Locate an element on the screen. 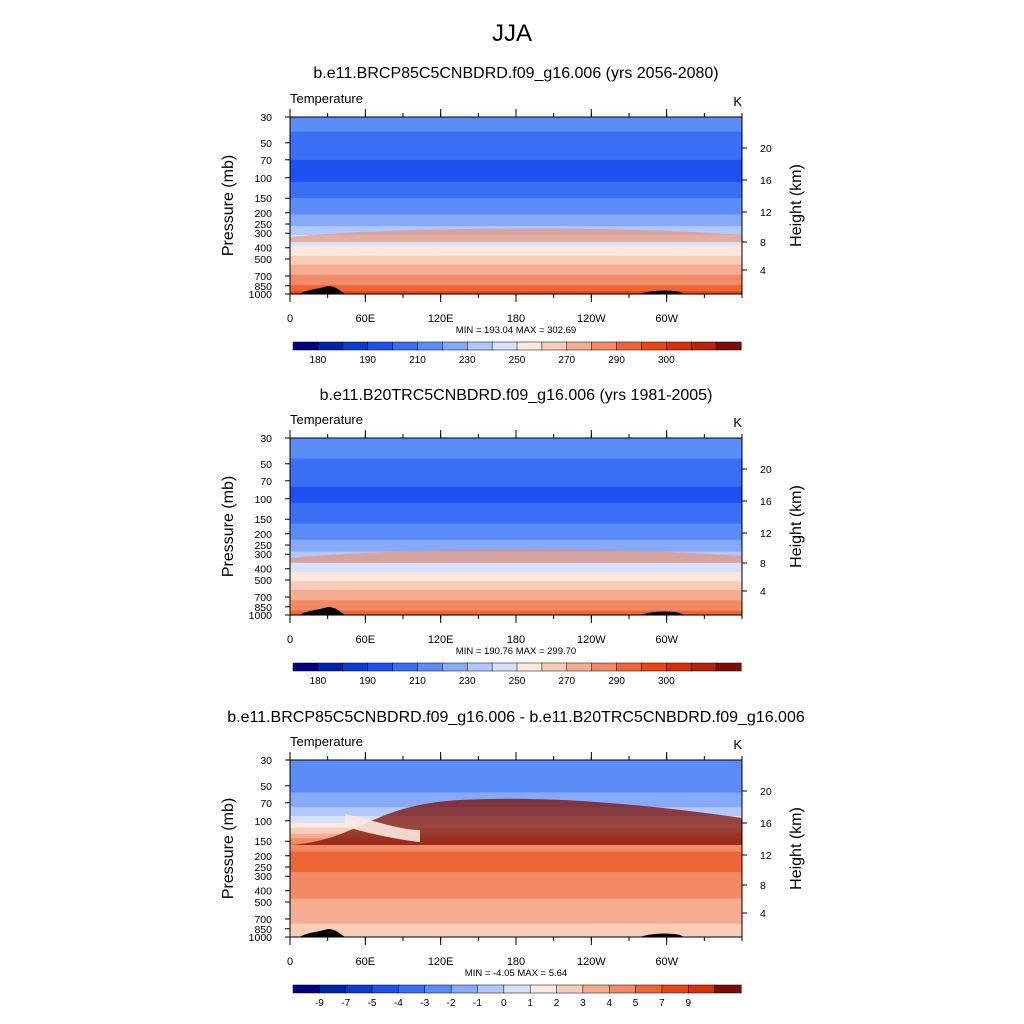 This screenshot has height=1024, width=1024. y-tick-label: 850 is located at coordinates (263, 930).